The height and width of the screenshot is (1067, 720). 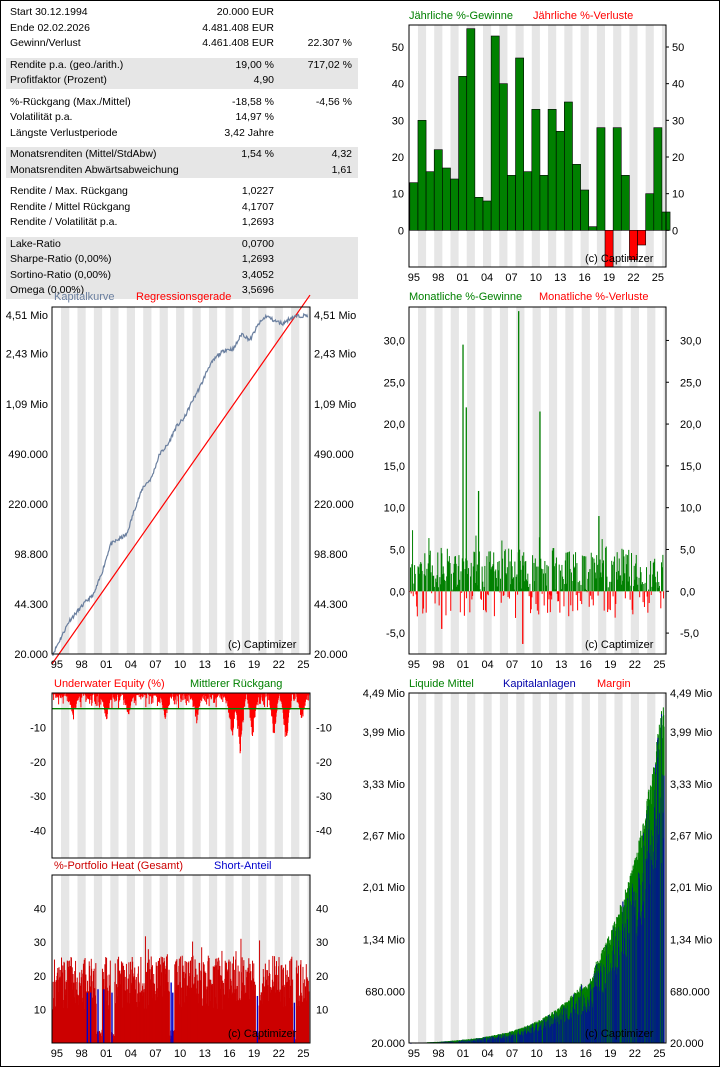 I want to click on stats-label: Rendite / Volatilität p.a., so click(x=64, y=222).